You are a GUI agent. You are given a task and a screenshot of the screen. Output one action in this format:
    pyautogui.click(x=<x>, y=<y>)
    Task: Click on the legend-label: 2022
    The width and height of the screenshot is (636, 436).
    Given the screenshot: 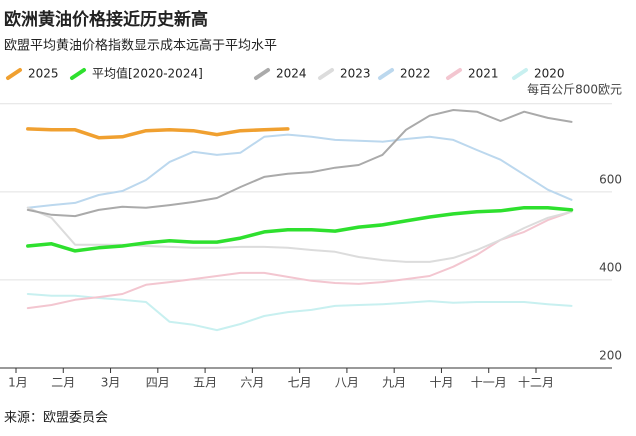 What is the action you would take?
    pyautogui.click(x=415, y=74)
    